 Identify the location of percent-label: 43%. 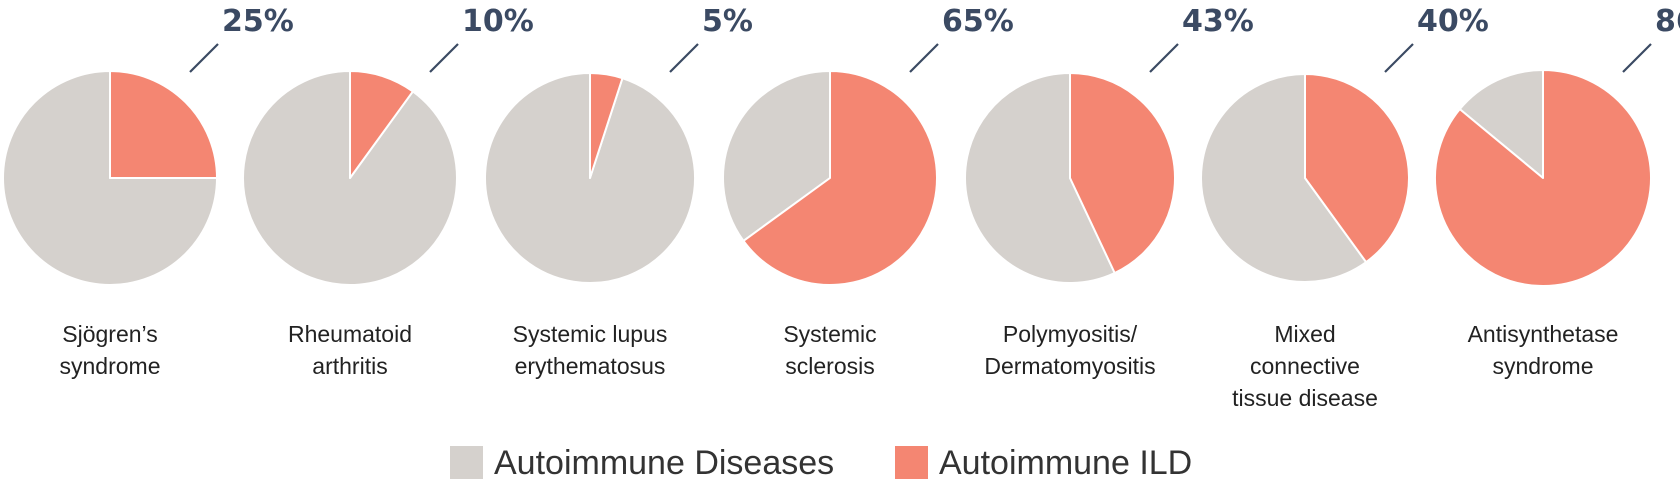
(1218, 21).